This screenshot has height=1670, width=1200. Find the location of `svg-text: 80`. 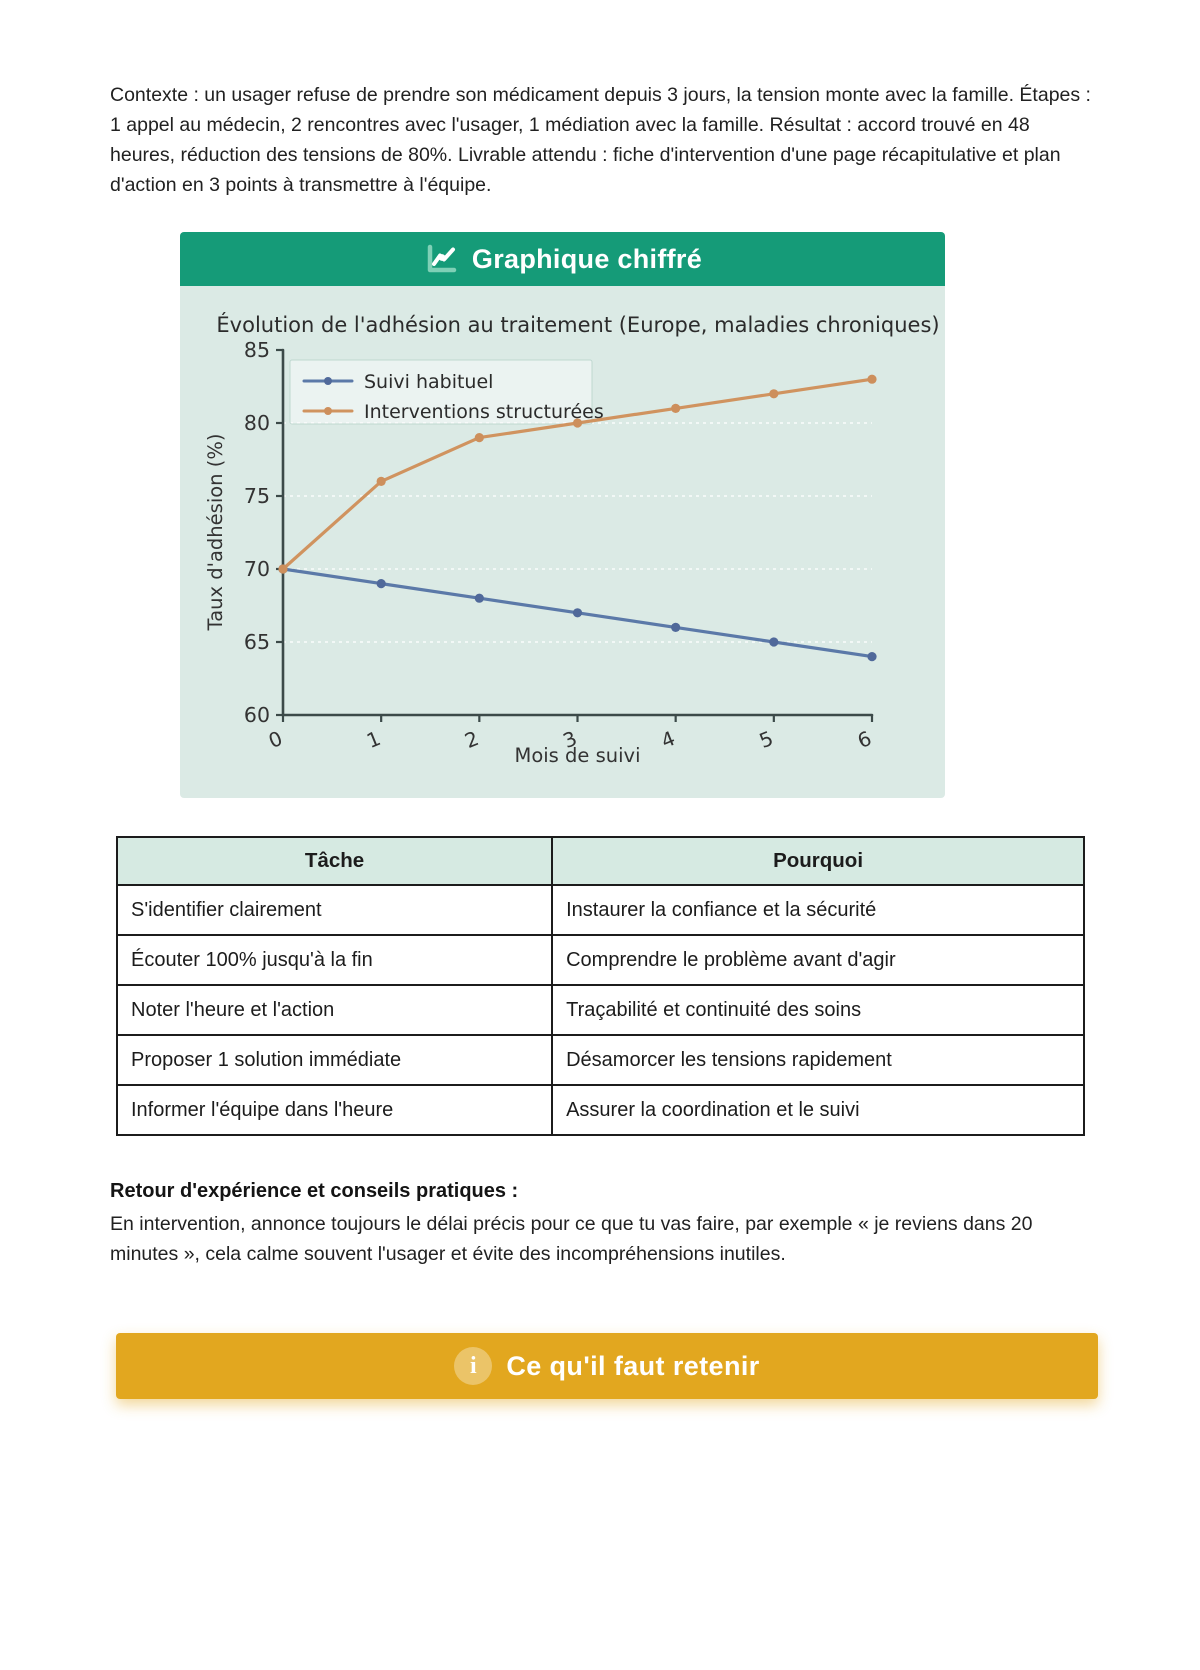

svg-text: 80 is located at coordinates (257, 423).